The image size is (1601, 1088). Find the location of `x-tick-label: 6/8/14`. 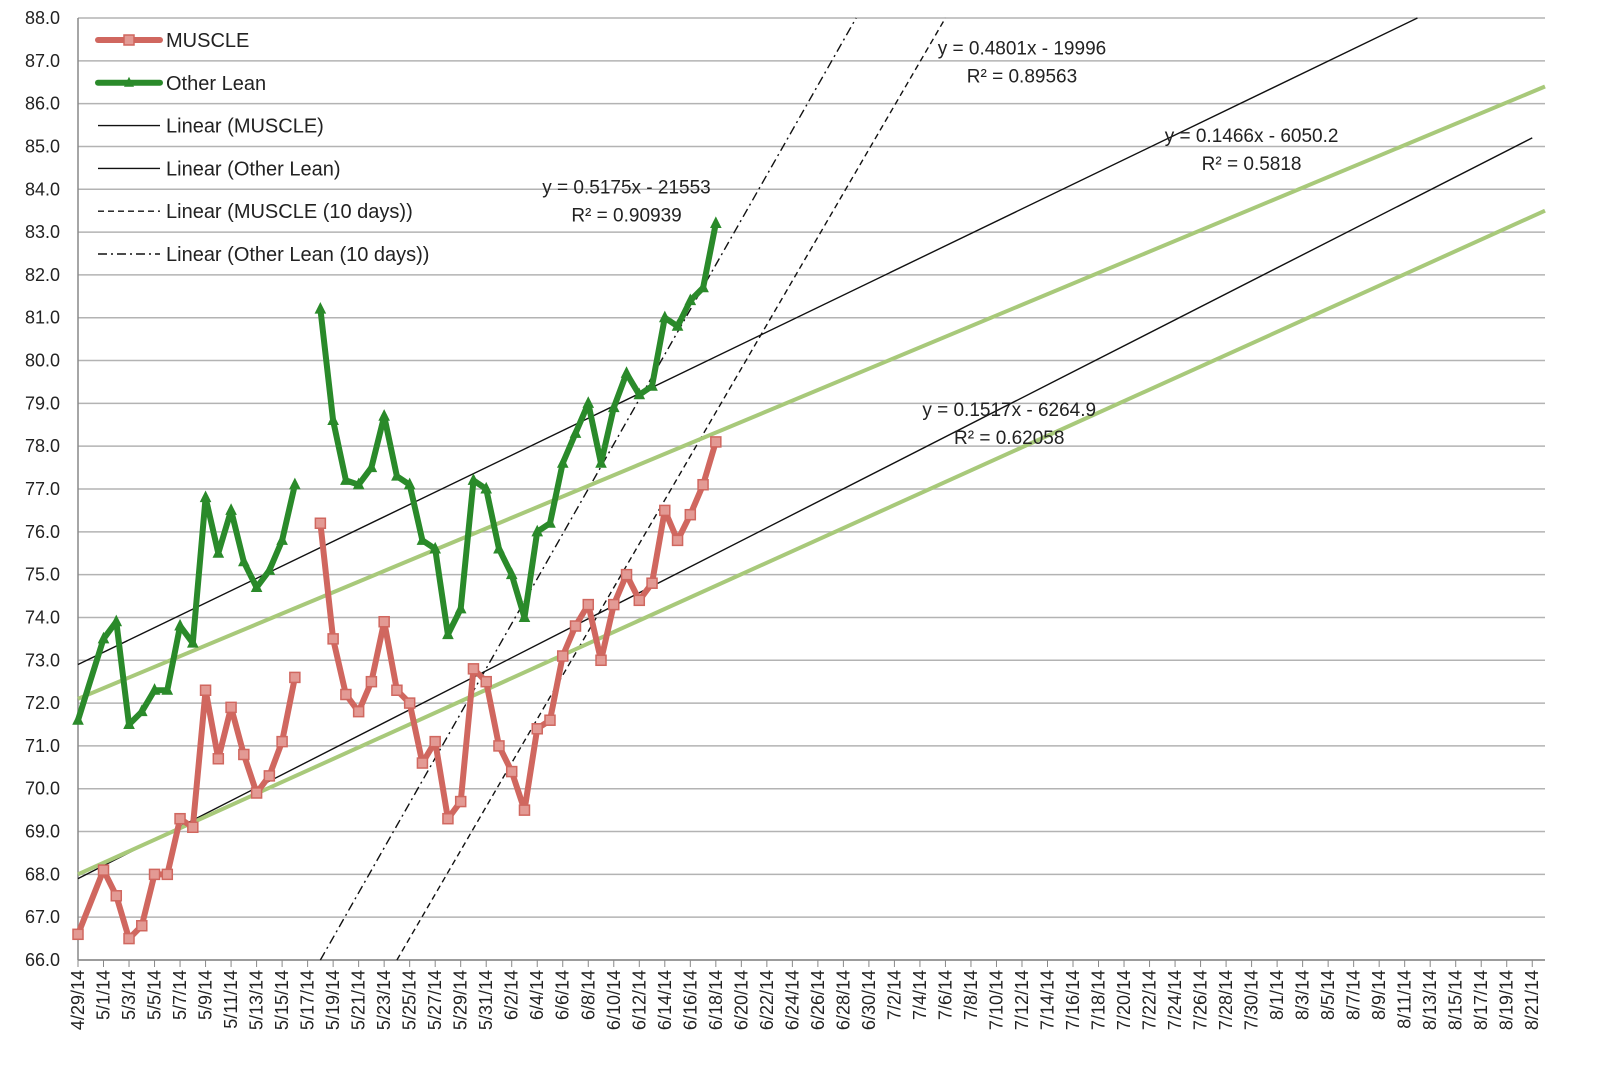

x-tick-label: 6/8/14 is located at coordinates (588, 995).